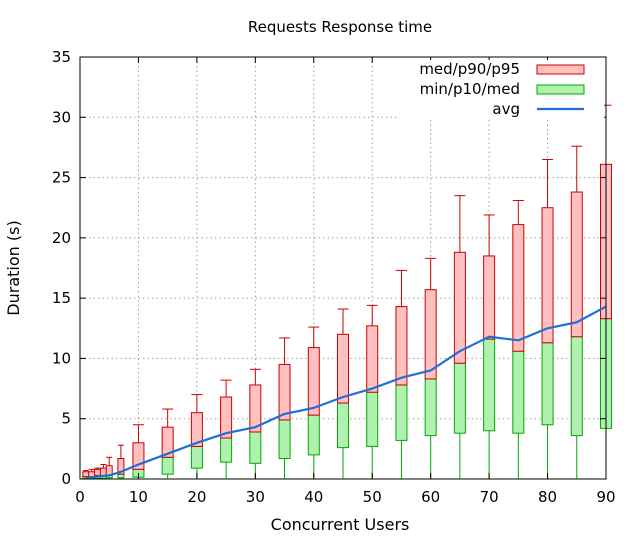 Image resolution: width=640 pixels, height=540 pixels. I want to click on x-tick-label: 70, so click(489, 497).